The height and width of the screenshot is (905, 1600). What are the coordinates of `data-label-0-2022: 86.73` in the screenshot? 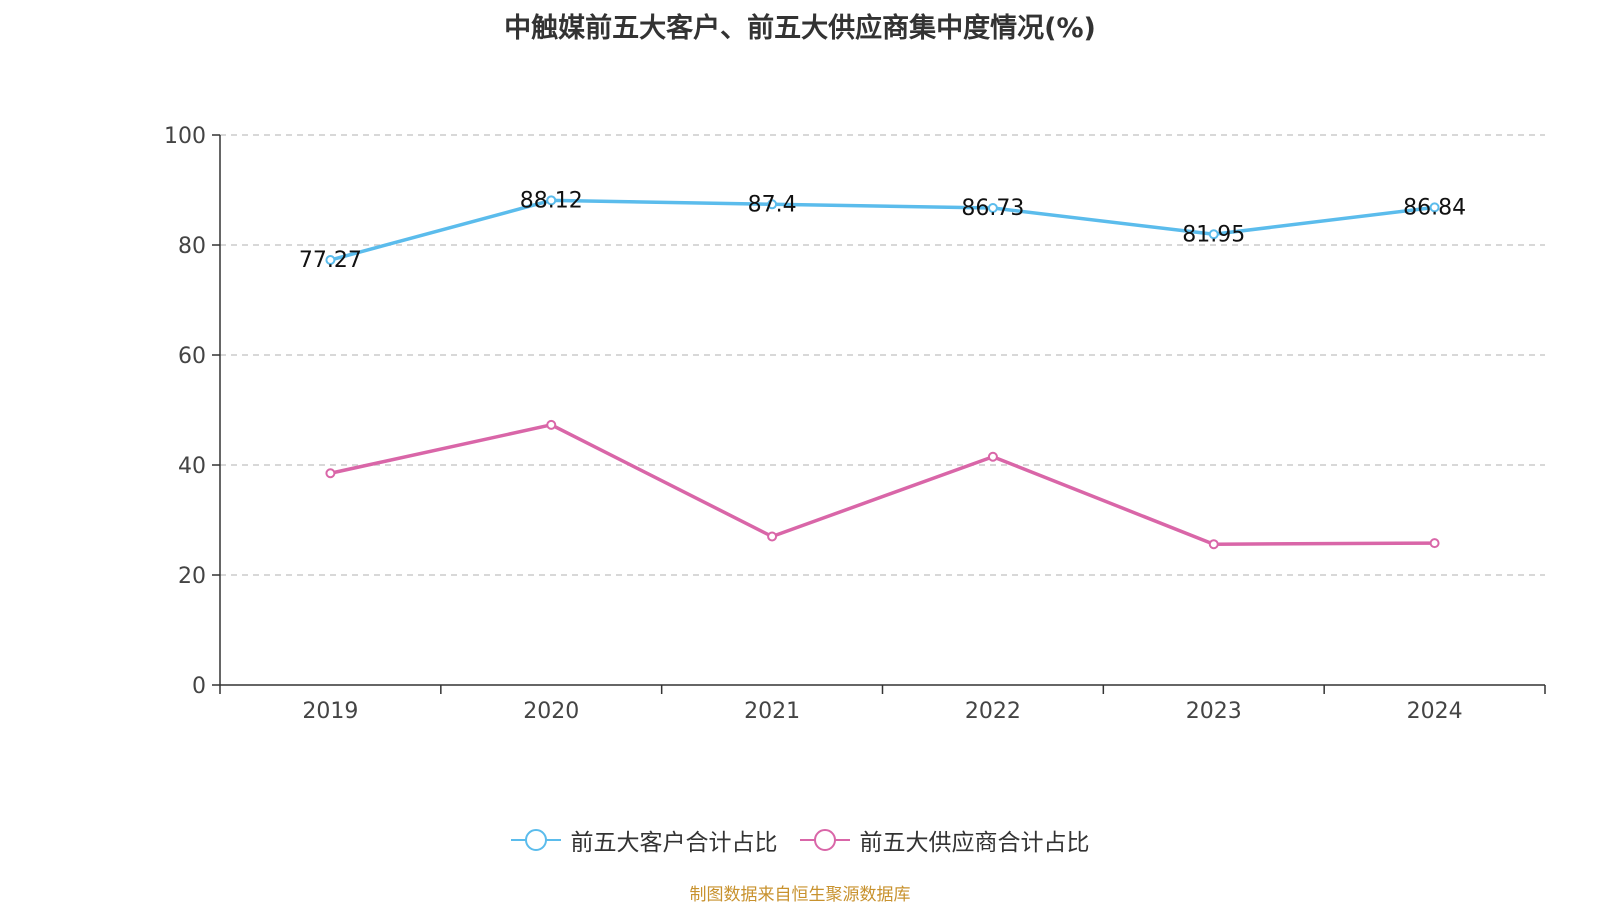 It's located at (992, 208).